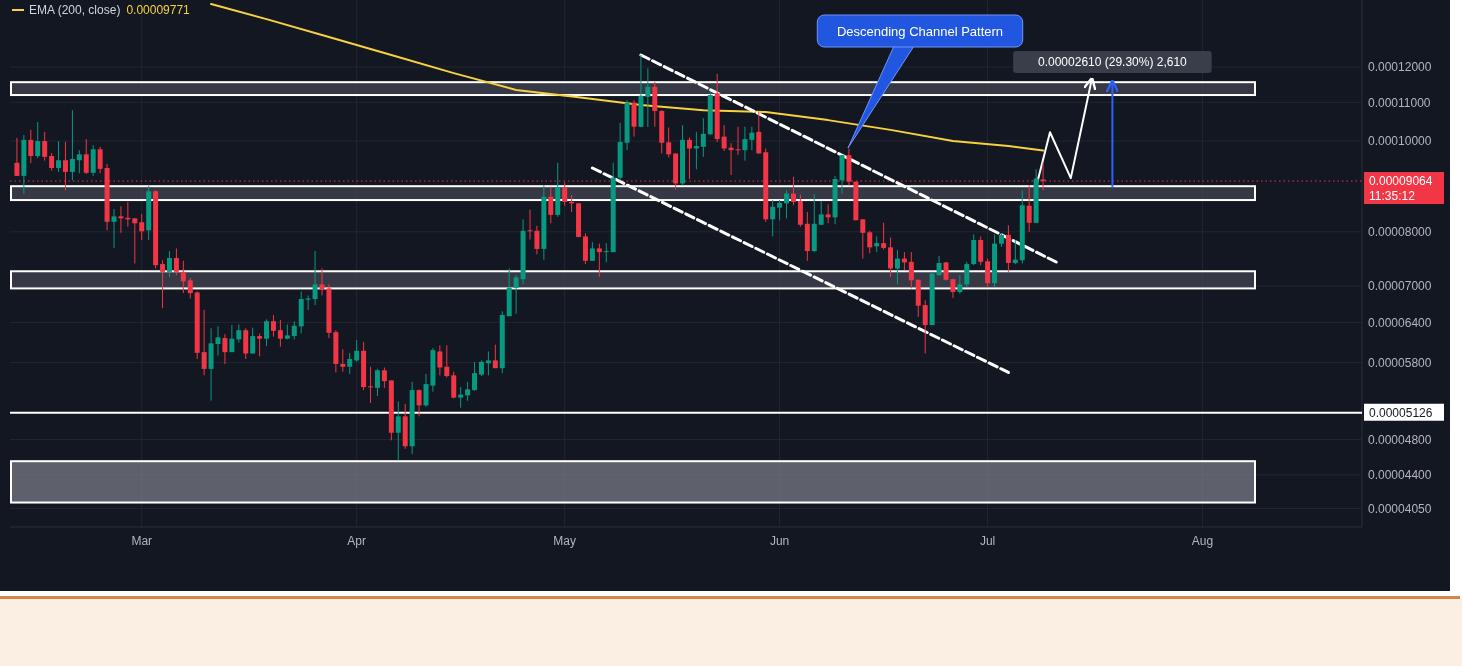 The height and width of the screenshot is (666, 1462). What do you see at coordinates (1400, 439) in the screenshot?
I see `y-tick-label: 0.00004800` at bounding box center [1400, 439].